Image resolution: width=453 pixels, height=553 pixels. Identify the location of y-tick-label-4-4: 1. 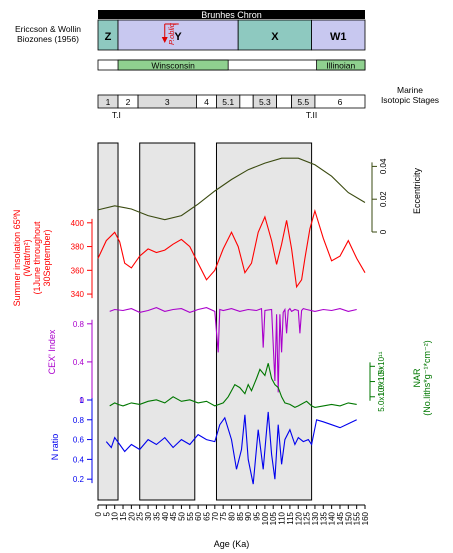
(82, 400).